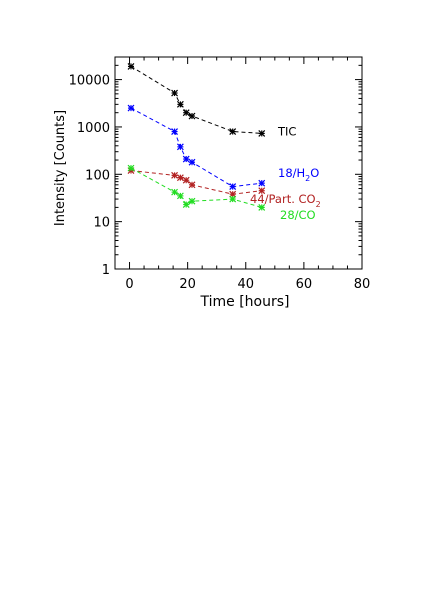  Describe the element at coordinates (362, 284) in the screenshot. I see `x-tick-label: 80` at that location.